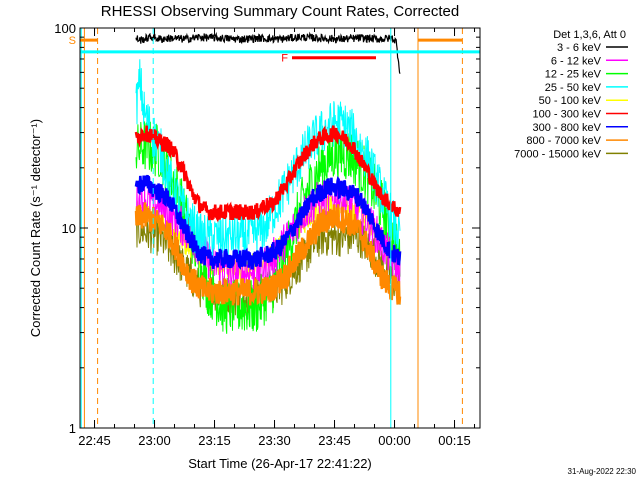 Image resolution: width=640 pixels, height=480 pixels. What do you see at coordinates (558, 154) in the screenshot?
I see `legend-label-7000-15000-kev: 7000 - 15000 keV` at bounding box center [558, 154].